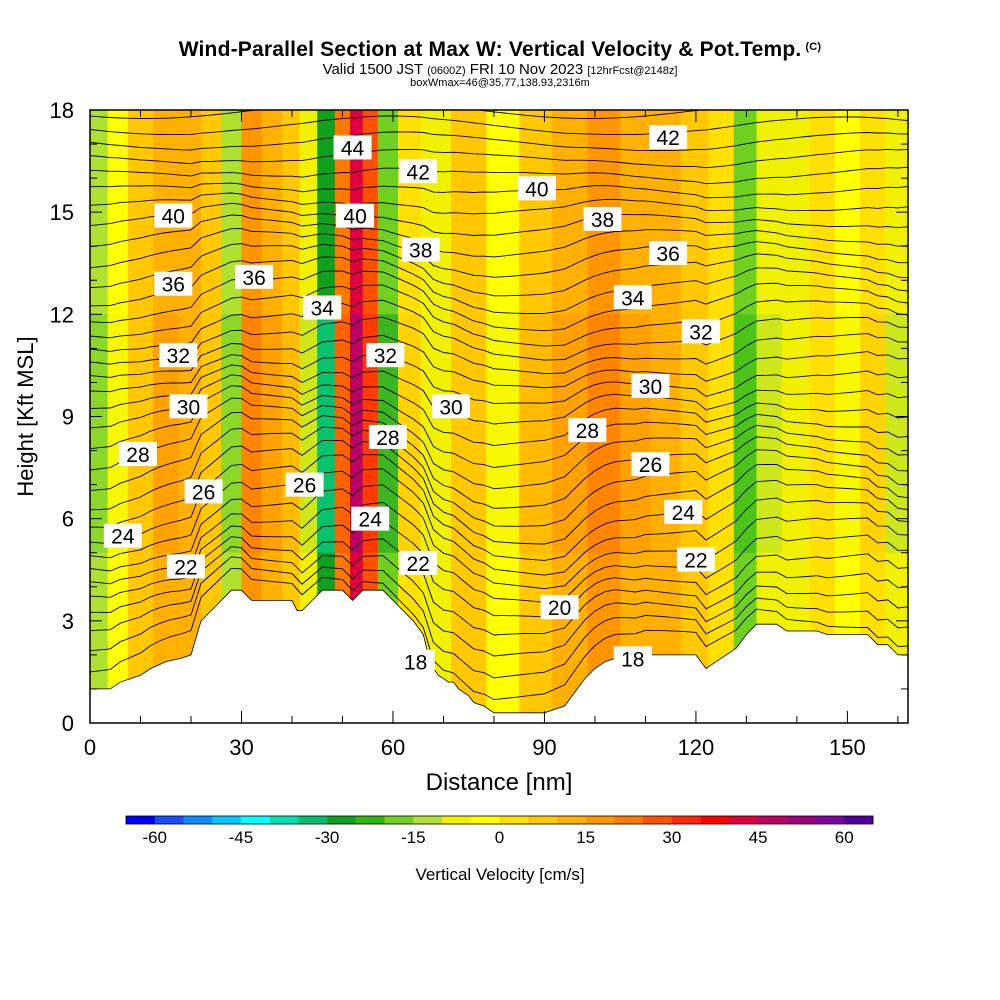 This screenshot has height=1000, width=1000. Describe the element at coordinates (241, 837) in the screenshot. I see `colorbar-tick-label: -45` at that location.